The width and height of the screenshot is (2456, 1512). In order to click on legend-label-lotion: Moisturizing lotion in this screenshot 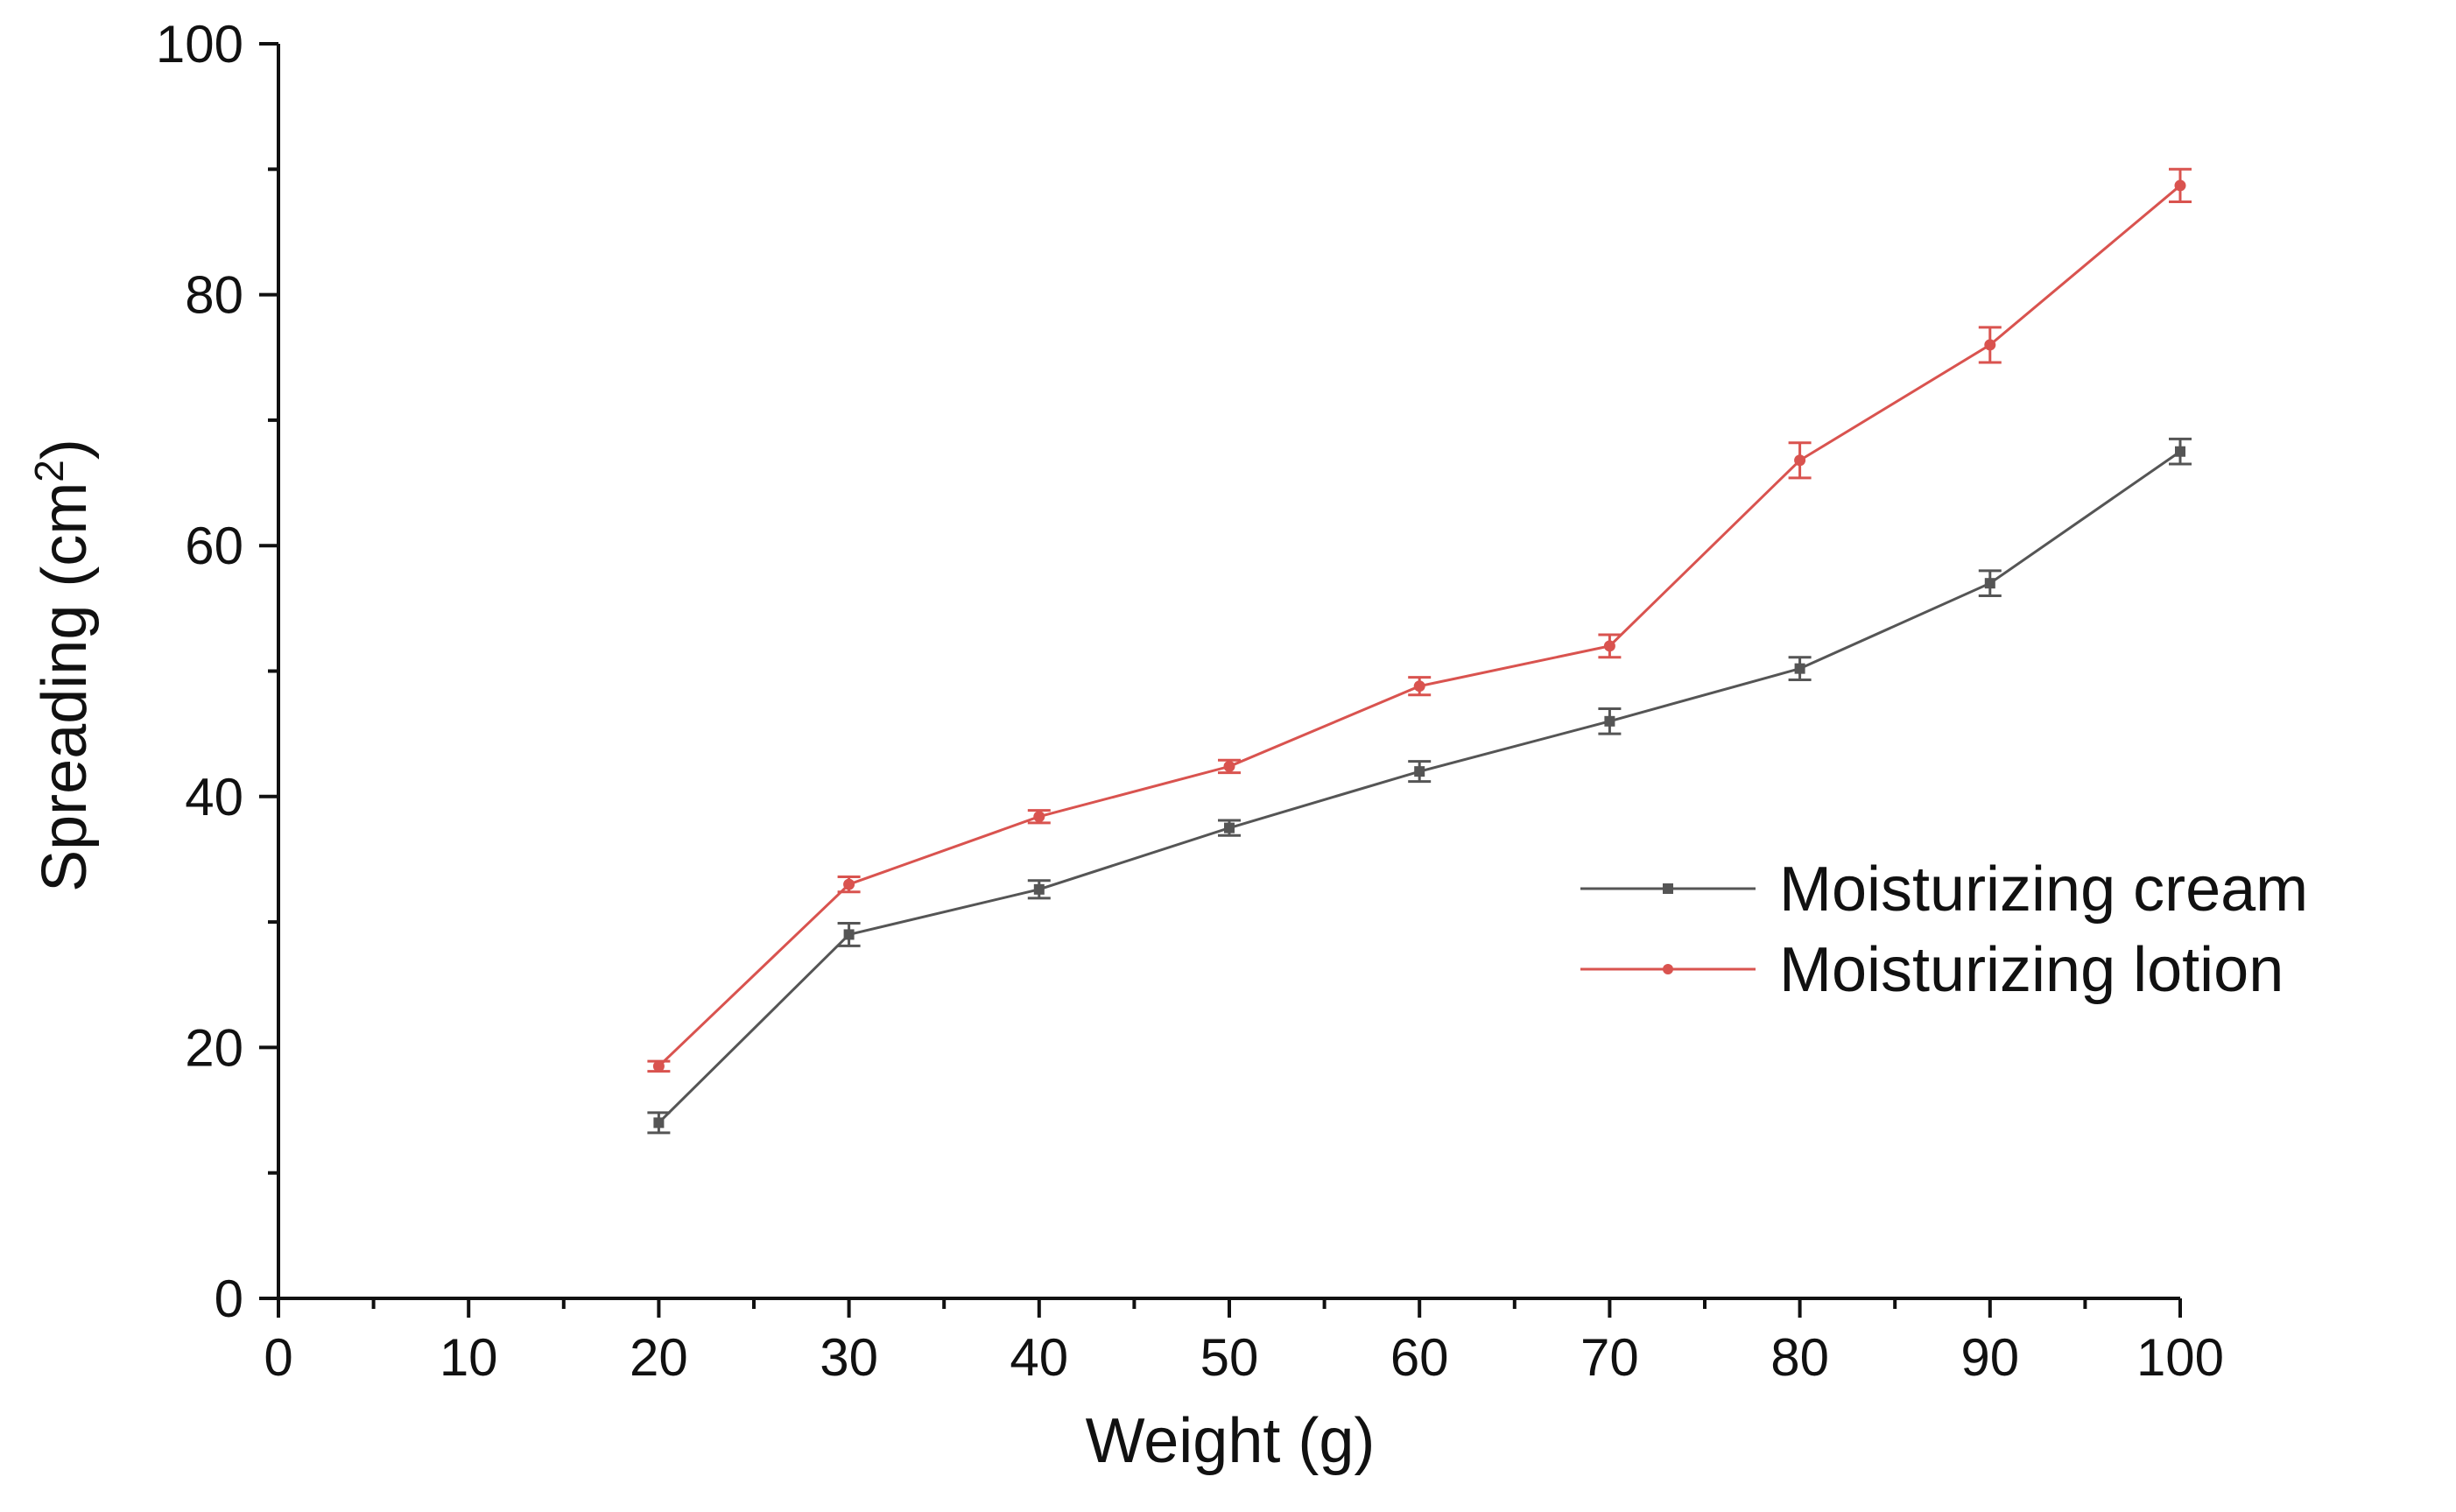, I will do `click(2031, 970)`.